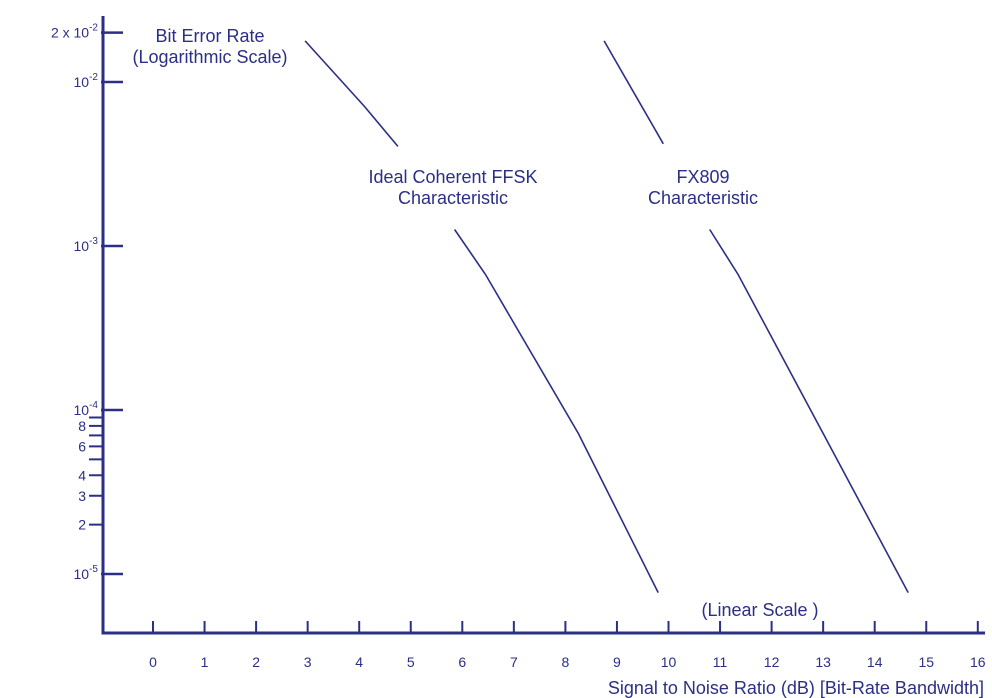 This screenshot has width=992, height=698. I want to click on series-label-fx809-line2: Characteristic, so click(703, 198).